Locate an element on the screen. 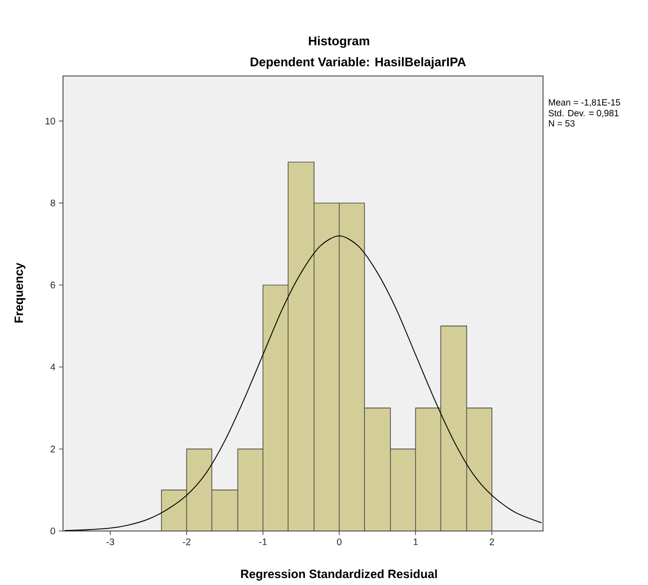  x-tick-label: 1 is located at coordinates (416, 542).